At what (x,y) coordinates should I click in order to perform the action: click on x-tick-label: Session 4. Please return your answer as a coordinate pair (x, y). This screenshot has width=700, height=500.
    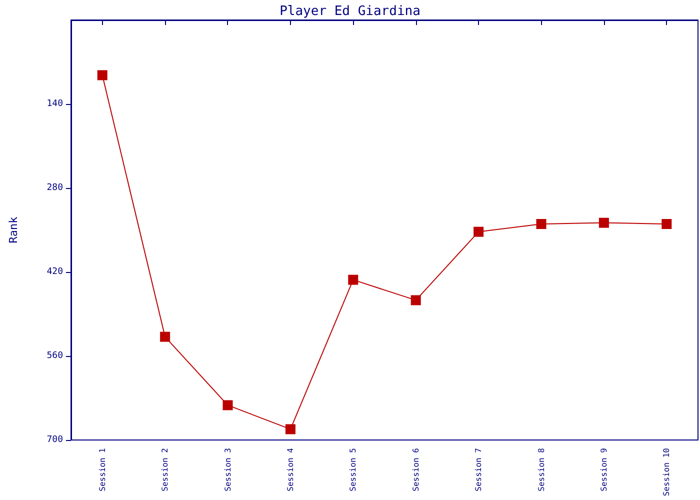
    Looking at the image, I should click on (290, 470).